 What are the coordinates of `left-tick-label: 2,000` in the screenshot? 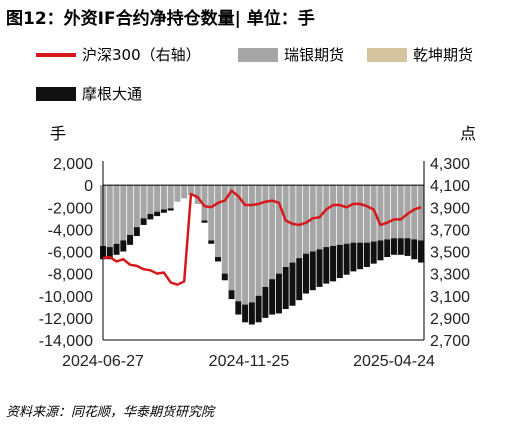 It's located at (73, 164).